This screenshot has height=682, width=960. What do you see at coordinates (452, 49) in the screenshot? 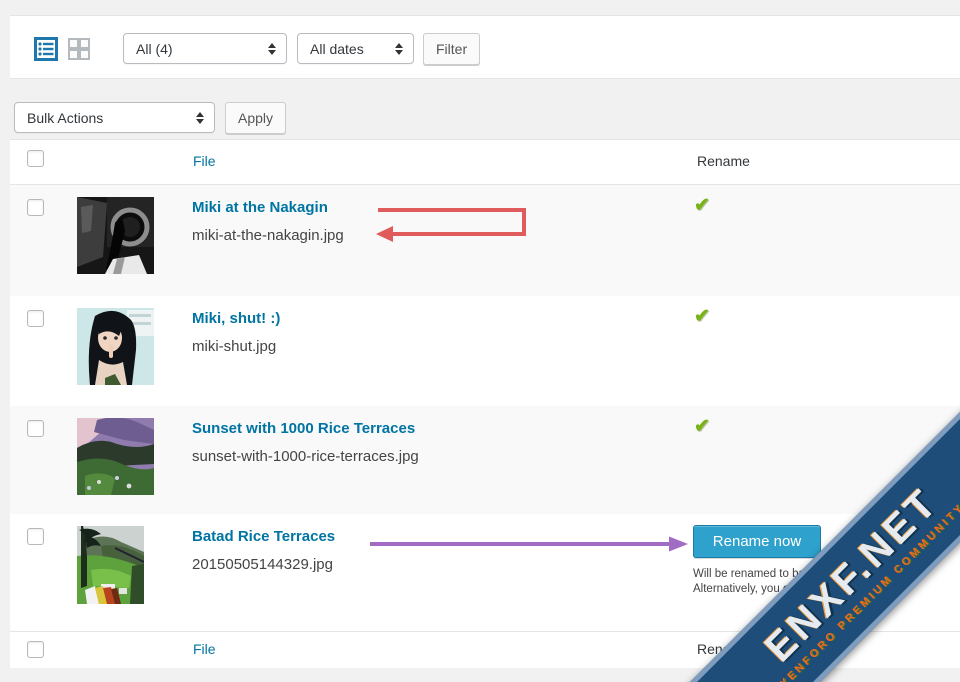
I see `filter-button: Filter` at bounding box center [452, 49].